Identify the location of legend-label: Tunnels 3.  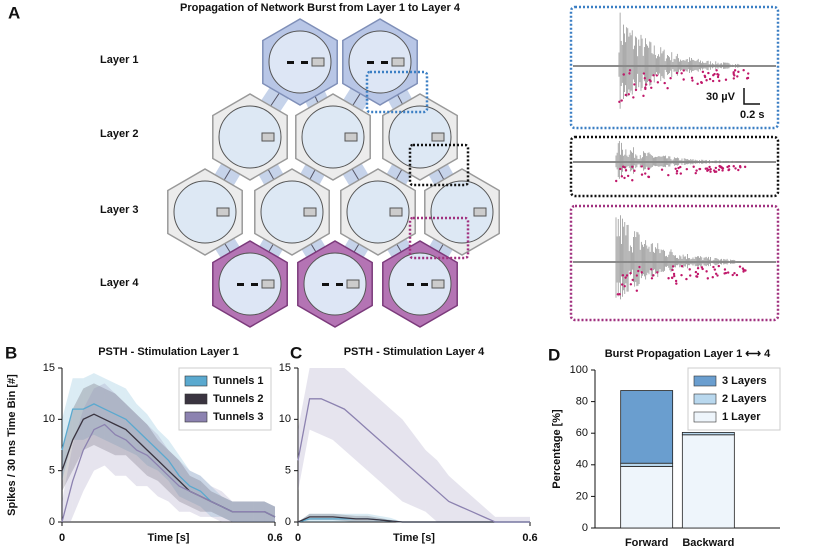
(238, 417).